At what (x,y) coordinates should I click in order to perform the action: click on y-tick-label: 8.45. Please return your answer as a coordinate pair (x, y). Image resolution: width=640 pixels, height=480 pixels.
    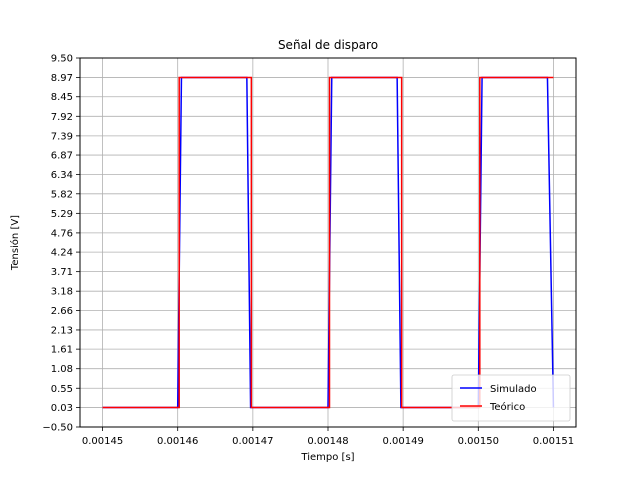
    Looking at the image, I should click on (62, 97).